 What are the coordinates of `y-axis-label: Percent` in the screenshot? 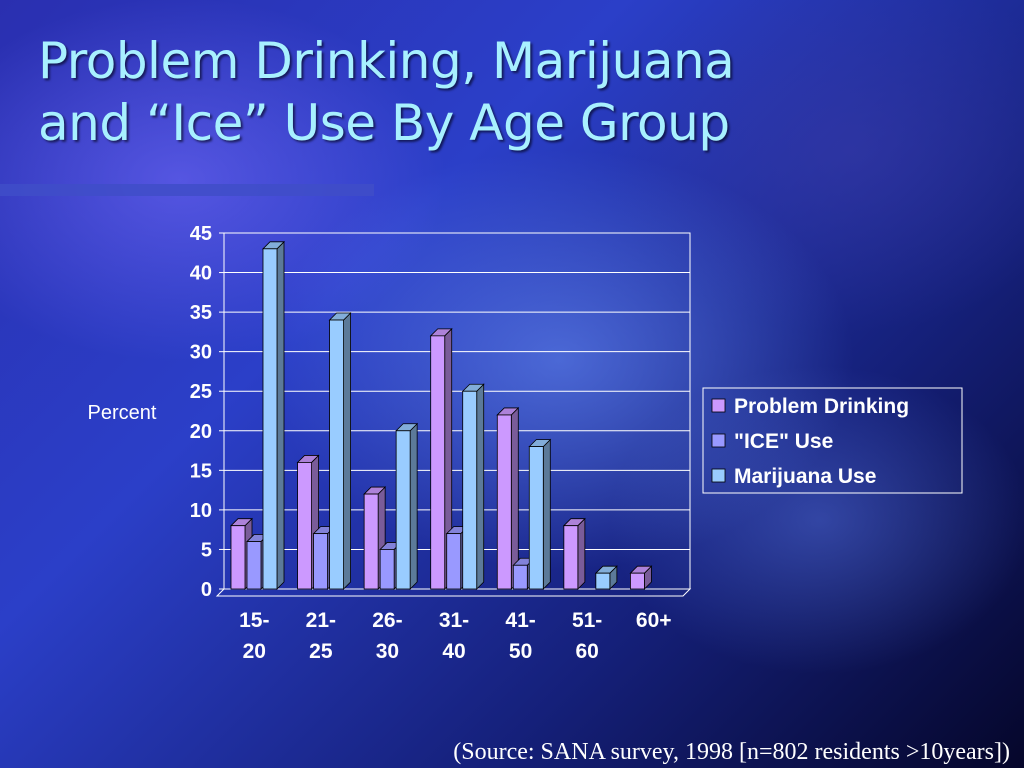 It's located at (122, 413).